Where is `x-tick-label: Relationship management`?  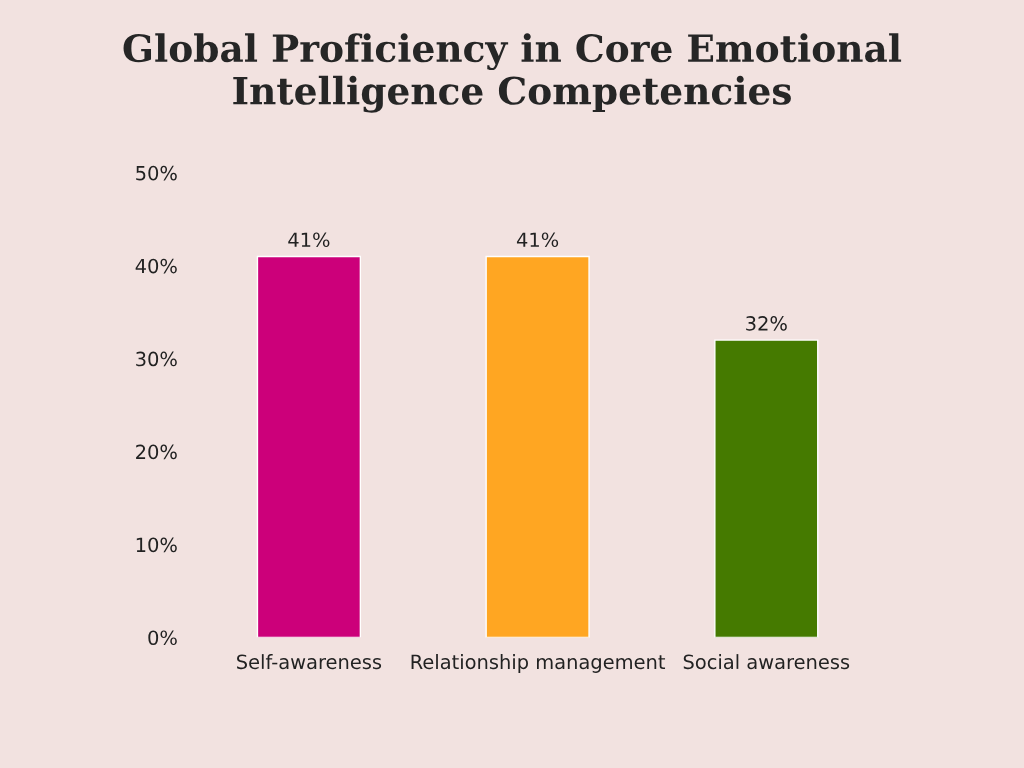 x-tick-label: Relationship management is located at coordinates (538, 663).